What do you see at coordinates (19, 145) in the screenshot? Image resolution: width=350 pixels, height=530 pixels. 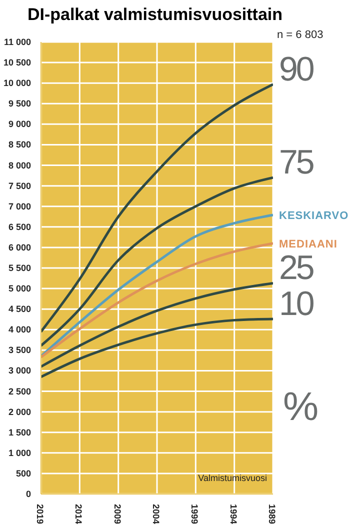 I see `y-tick-label: 8 500` at bounding box center [19, 145].